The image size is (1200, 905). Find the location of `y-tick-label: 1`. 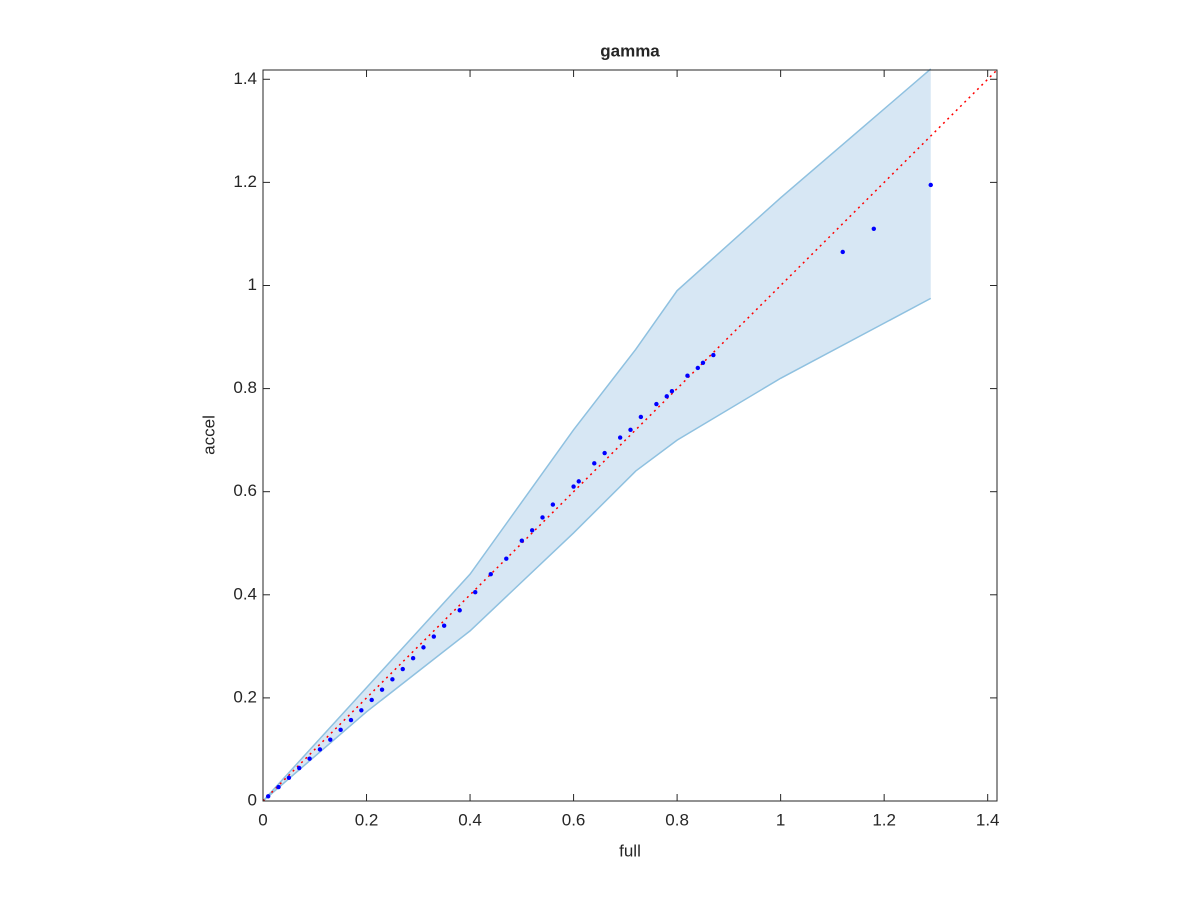

y-tick-label: 1 is located at coordinates (252, 284).